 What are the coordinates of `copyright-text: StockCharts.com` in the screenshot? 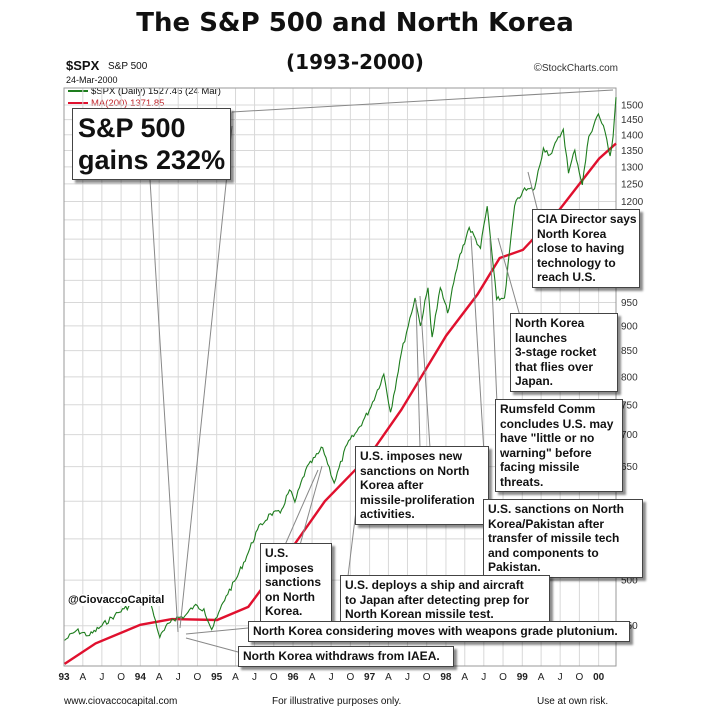 It's located at (579, 68).